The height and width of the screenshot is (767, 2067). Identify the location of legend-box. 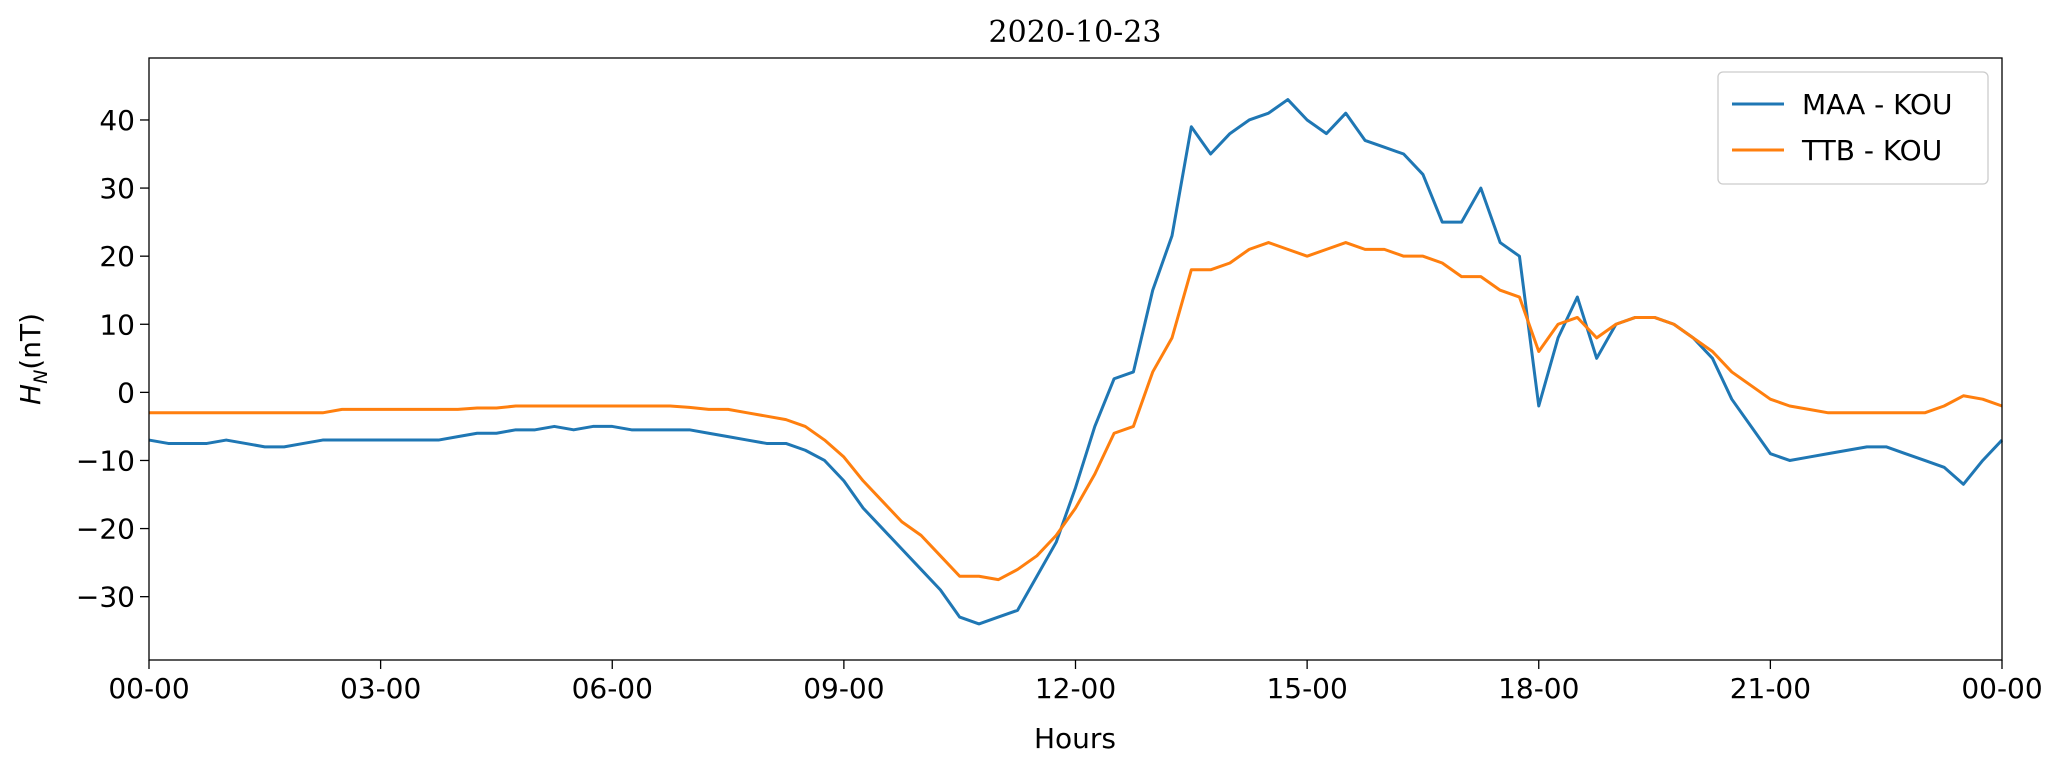
(1853, 128).